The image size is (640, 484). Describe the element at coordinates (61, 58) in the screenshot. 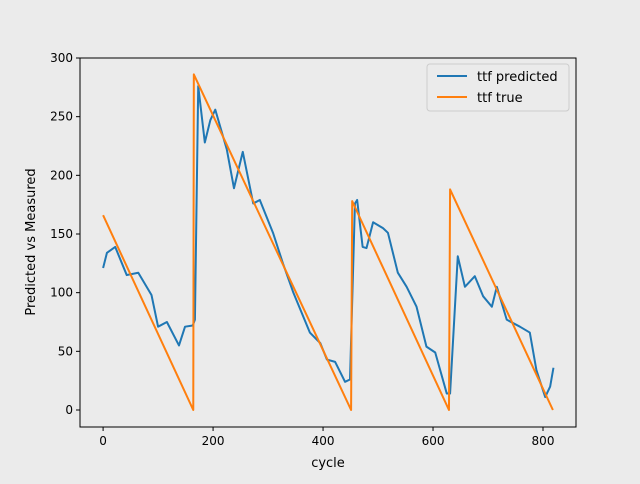

I see `y-tick-label: 300` at that location.